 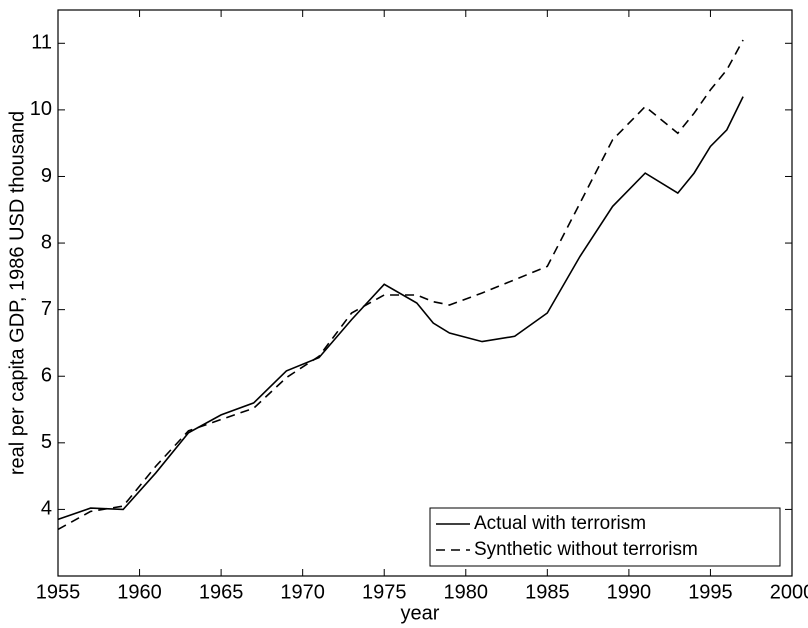 What do you see at coordinates (58, 592) in the screenshot?
I see `x-tick-label: 1955` at bounding box center [58, 592].